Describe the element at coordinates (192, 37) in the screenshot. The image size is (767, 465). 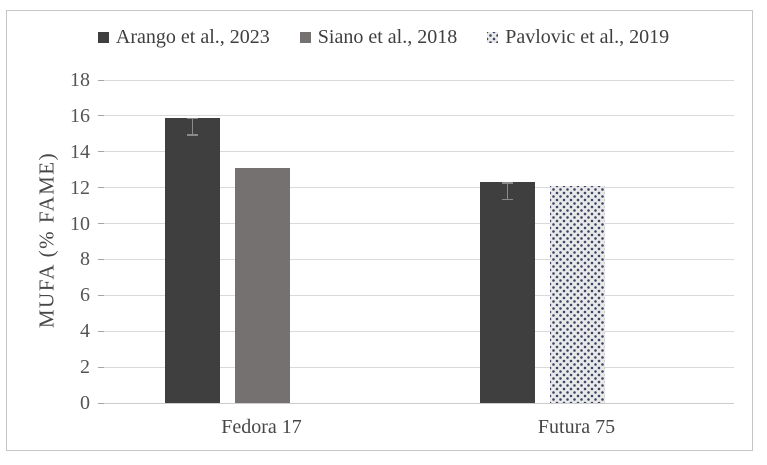
I see `legend-label: Arango et al., 2023` at that location.